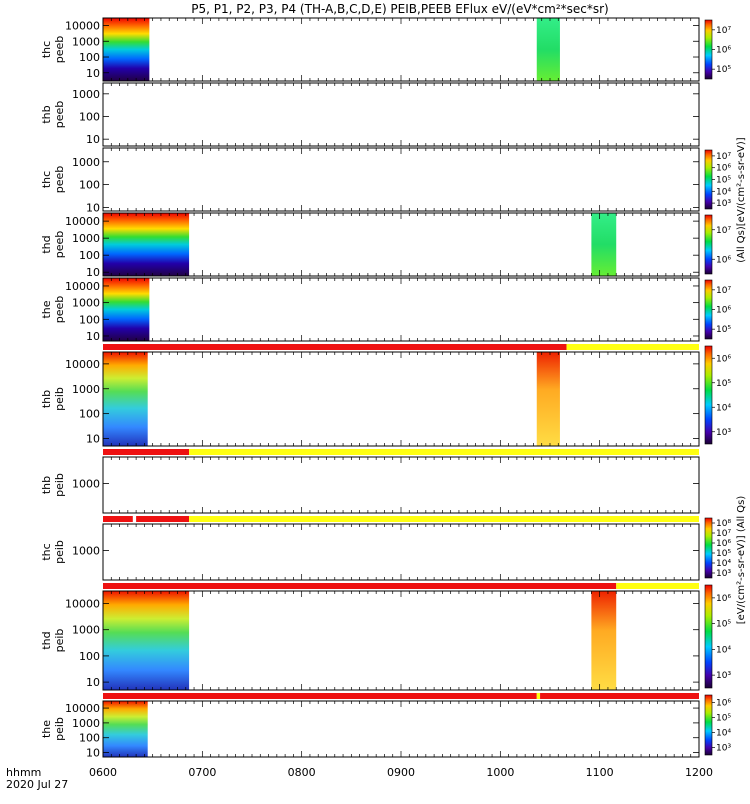 The width and height of the screenshot is (750, 804). Describe the element at coordinates (370, 114) in the screenshot. I see `panel-thb-peeb: 10 100 1000 thb peeb` at that location.